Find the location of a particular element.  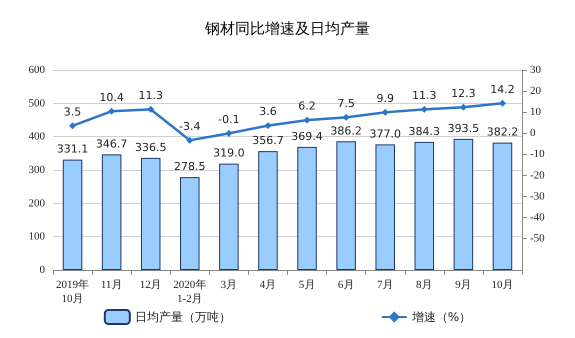

data-label: 319.0 is located at coordinates (229, 153).